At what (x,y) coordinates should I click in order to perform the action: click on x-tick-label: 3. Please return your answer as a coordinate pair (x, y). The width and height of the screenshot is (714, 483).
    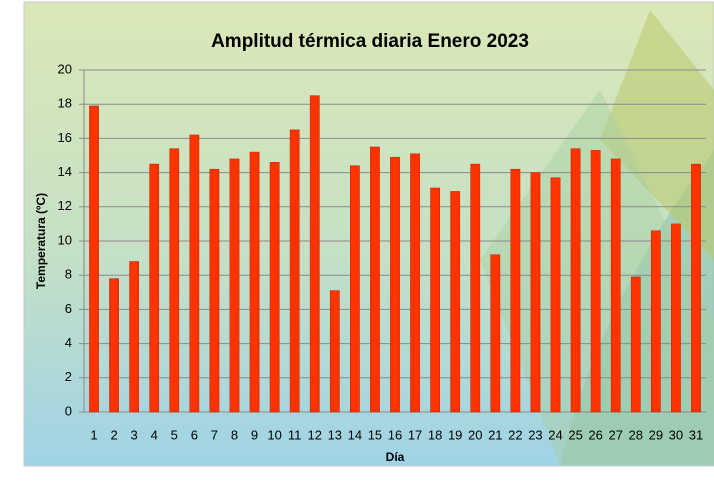
    Looking at the image, I should click on (134, 434).